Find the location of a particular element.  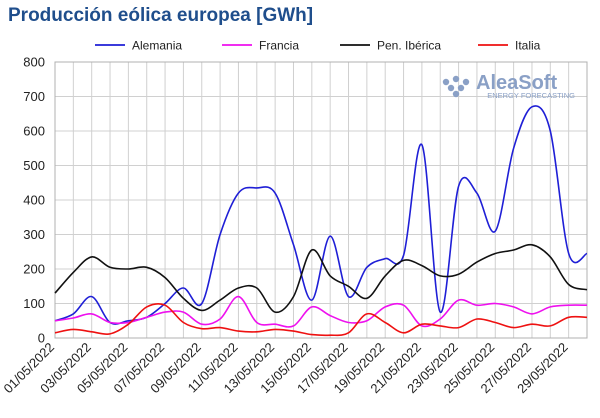

legend-label: Alemania is located at coordinates (157, 46).